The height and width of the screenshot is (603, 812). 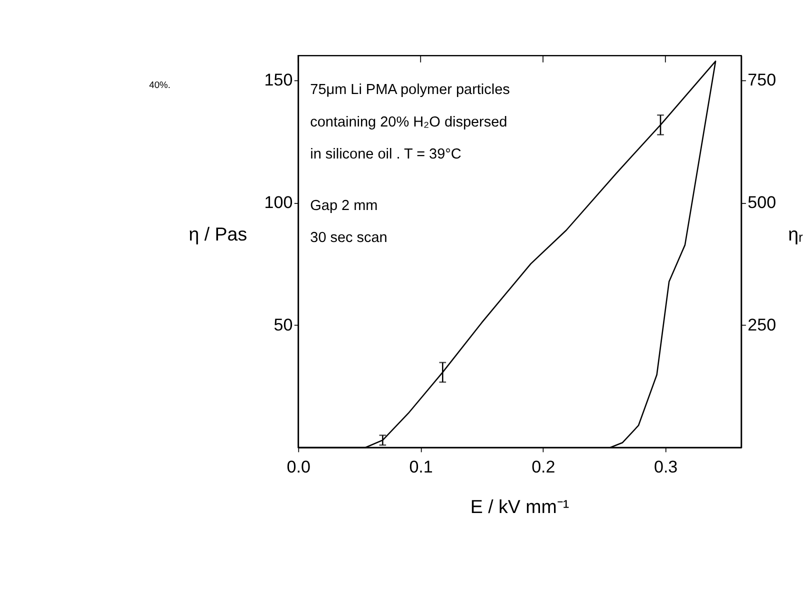 What do you see at coordinates (544, 467) in the screenshot?
I see `x-tick-label: 0.2` at bounding box center [544, 467].